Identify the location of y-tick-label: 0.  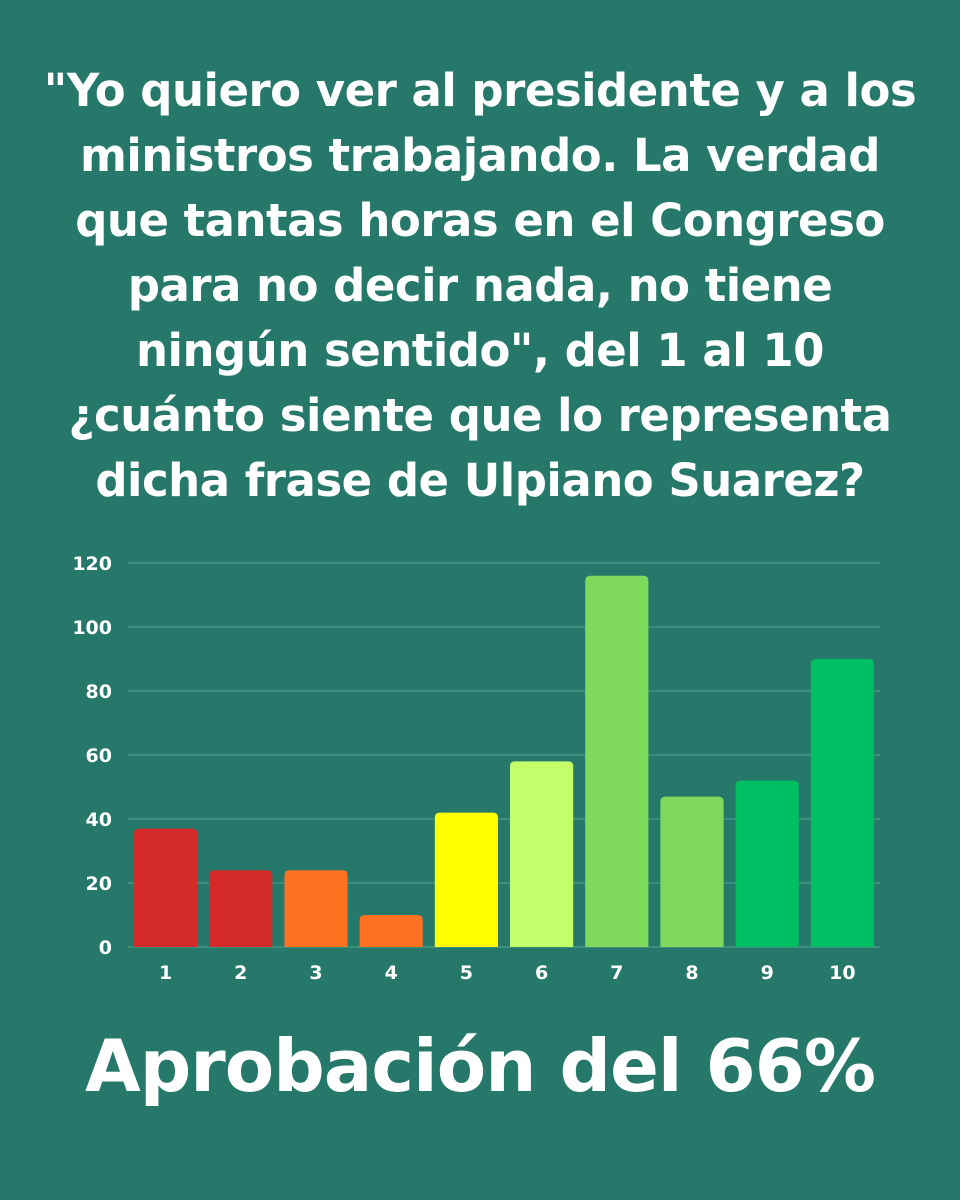
(105, 948).